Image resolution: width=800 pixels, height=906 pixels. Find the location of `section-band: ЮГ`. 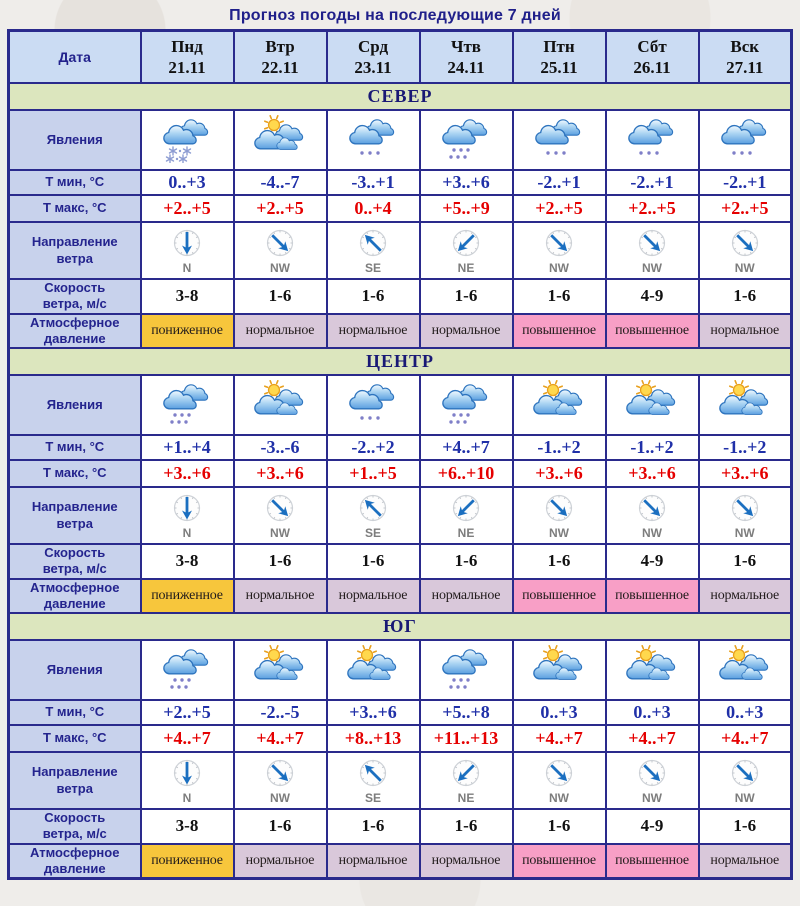

section-band: ЮГ is located at coordinates (400, 626).